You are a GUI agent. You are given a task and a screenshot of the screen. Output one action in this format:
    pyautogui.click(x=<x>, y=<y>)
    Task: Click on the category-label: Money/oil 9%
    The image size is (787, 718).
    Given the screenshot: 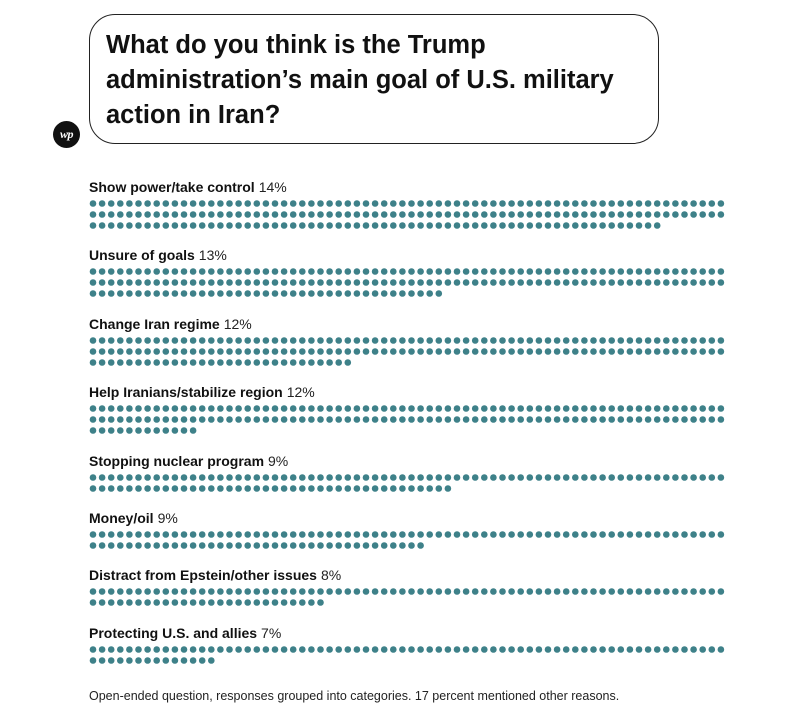 What is the action you would take?
    pyautogui.click(x=133, y=518)
    